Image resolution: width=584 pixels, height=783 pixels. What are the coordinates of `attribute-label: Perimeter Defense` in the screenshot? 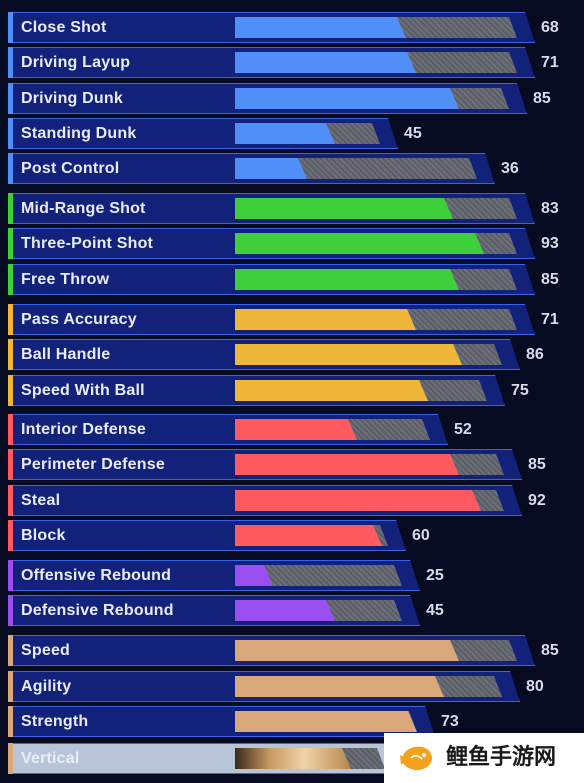 It's located at (93, 464).